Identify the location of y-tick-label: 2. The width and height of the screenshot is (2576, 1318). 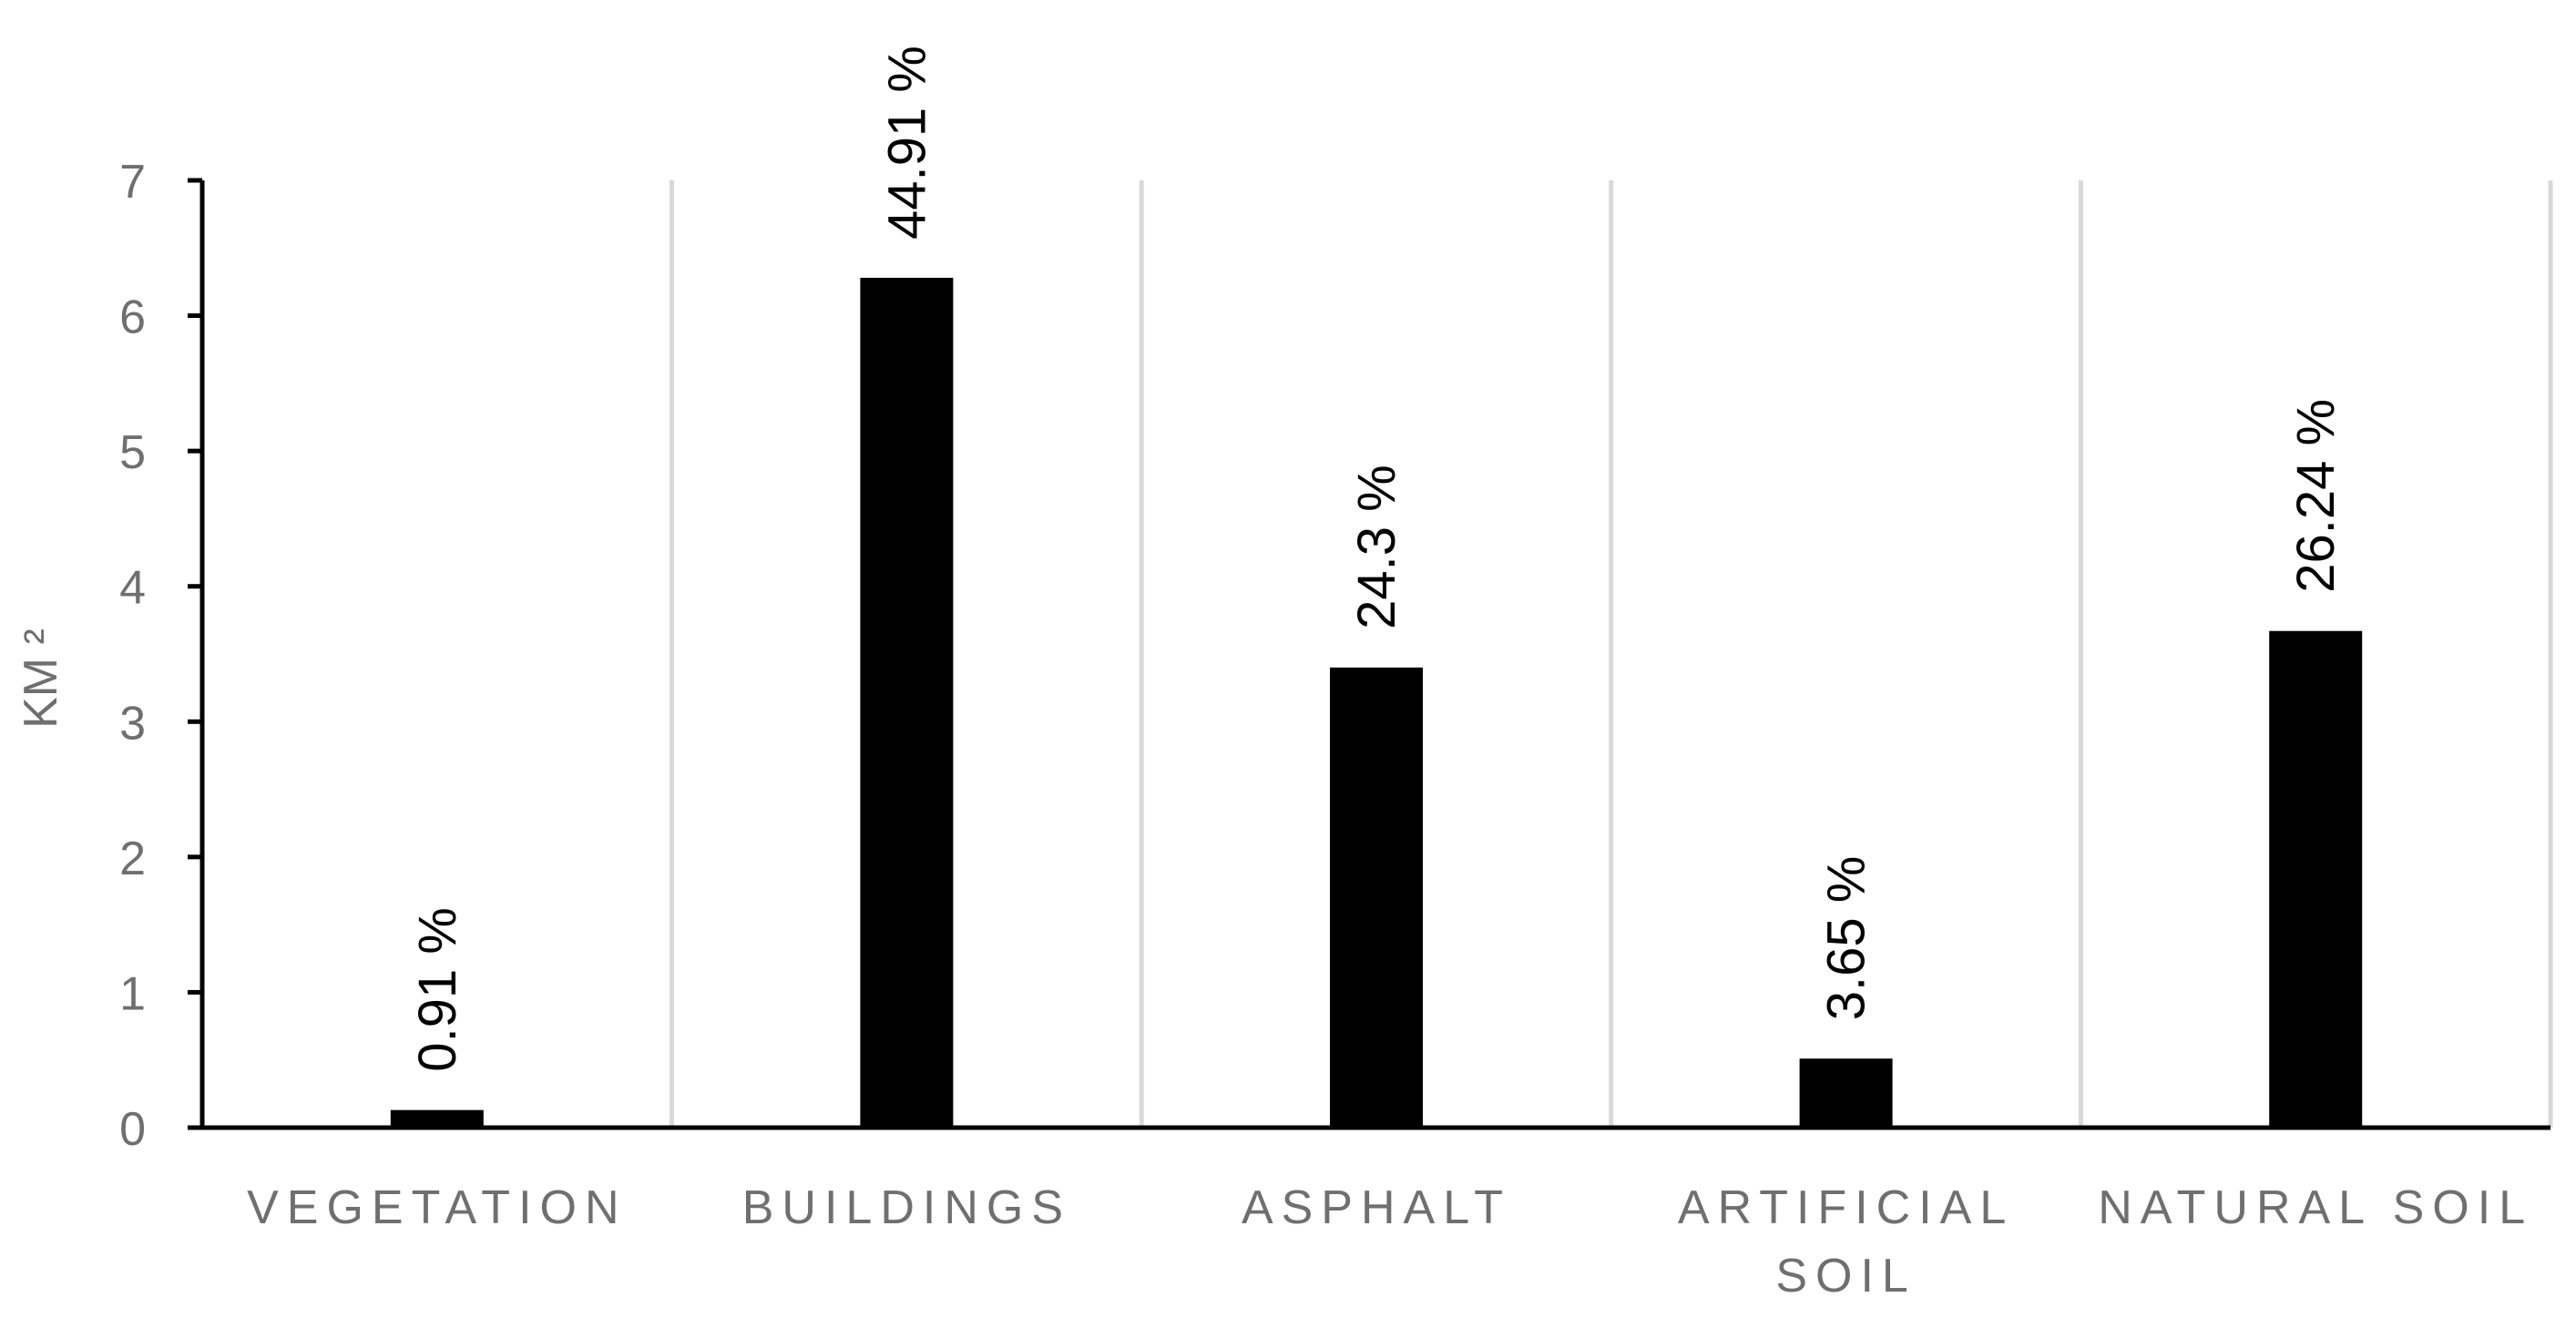
(132, 859).